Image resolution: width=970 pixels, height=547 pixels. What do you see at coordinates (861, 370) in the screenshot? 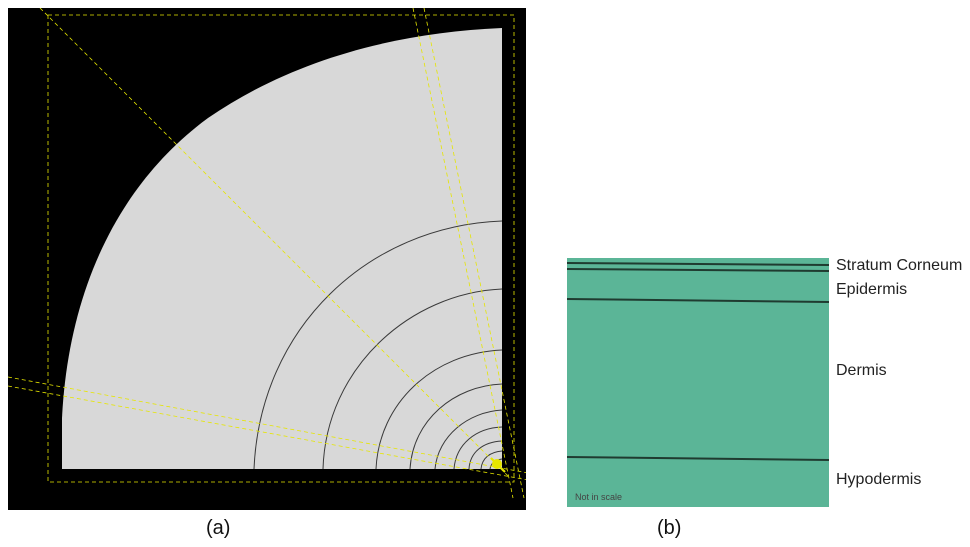
I see `label-dermis: Dermis` at bounding box center [861, 370].